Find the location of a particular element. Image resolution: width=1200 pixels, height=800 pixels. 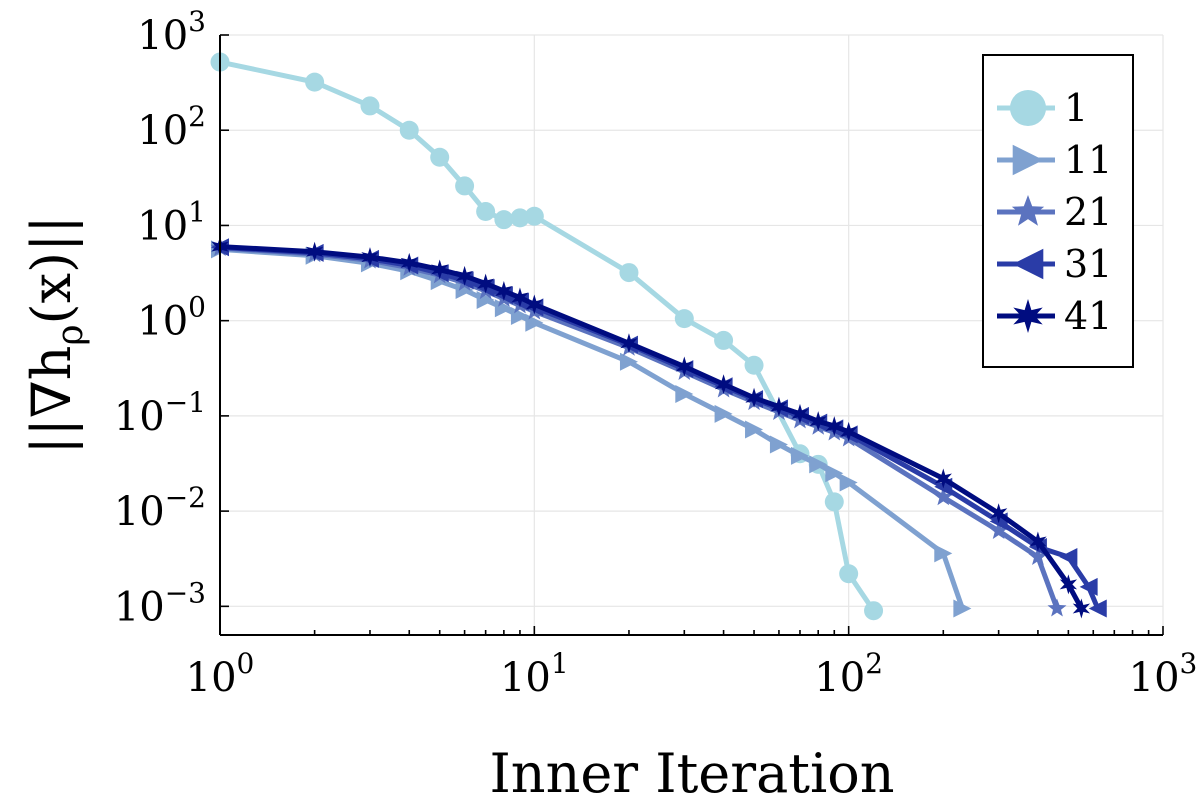

legend-item: 41 is located at coordinates (1054, 316).